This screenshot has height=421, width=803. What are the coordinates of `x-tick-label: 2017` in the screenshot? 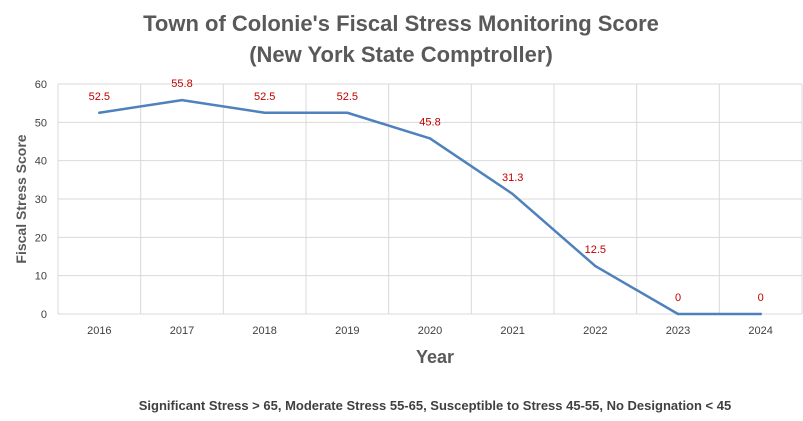 It's located at (182, 331).